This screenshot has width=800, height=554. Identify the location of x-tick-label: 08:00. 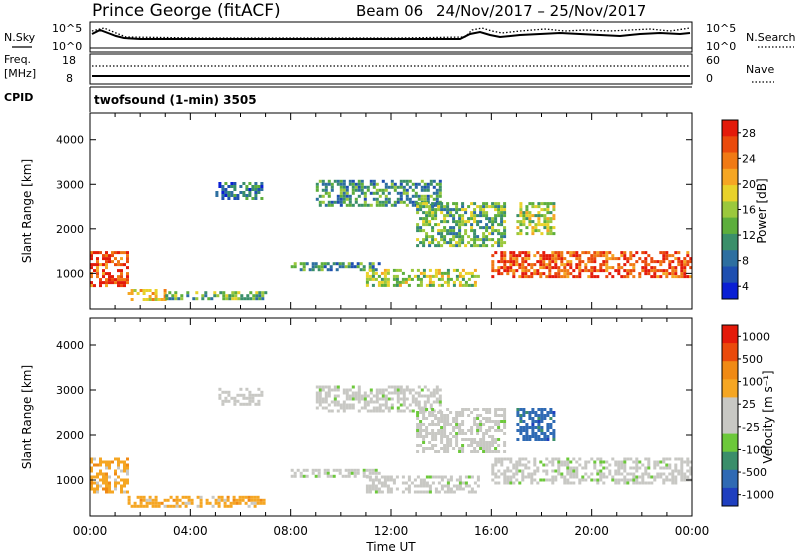
(290, 531).